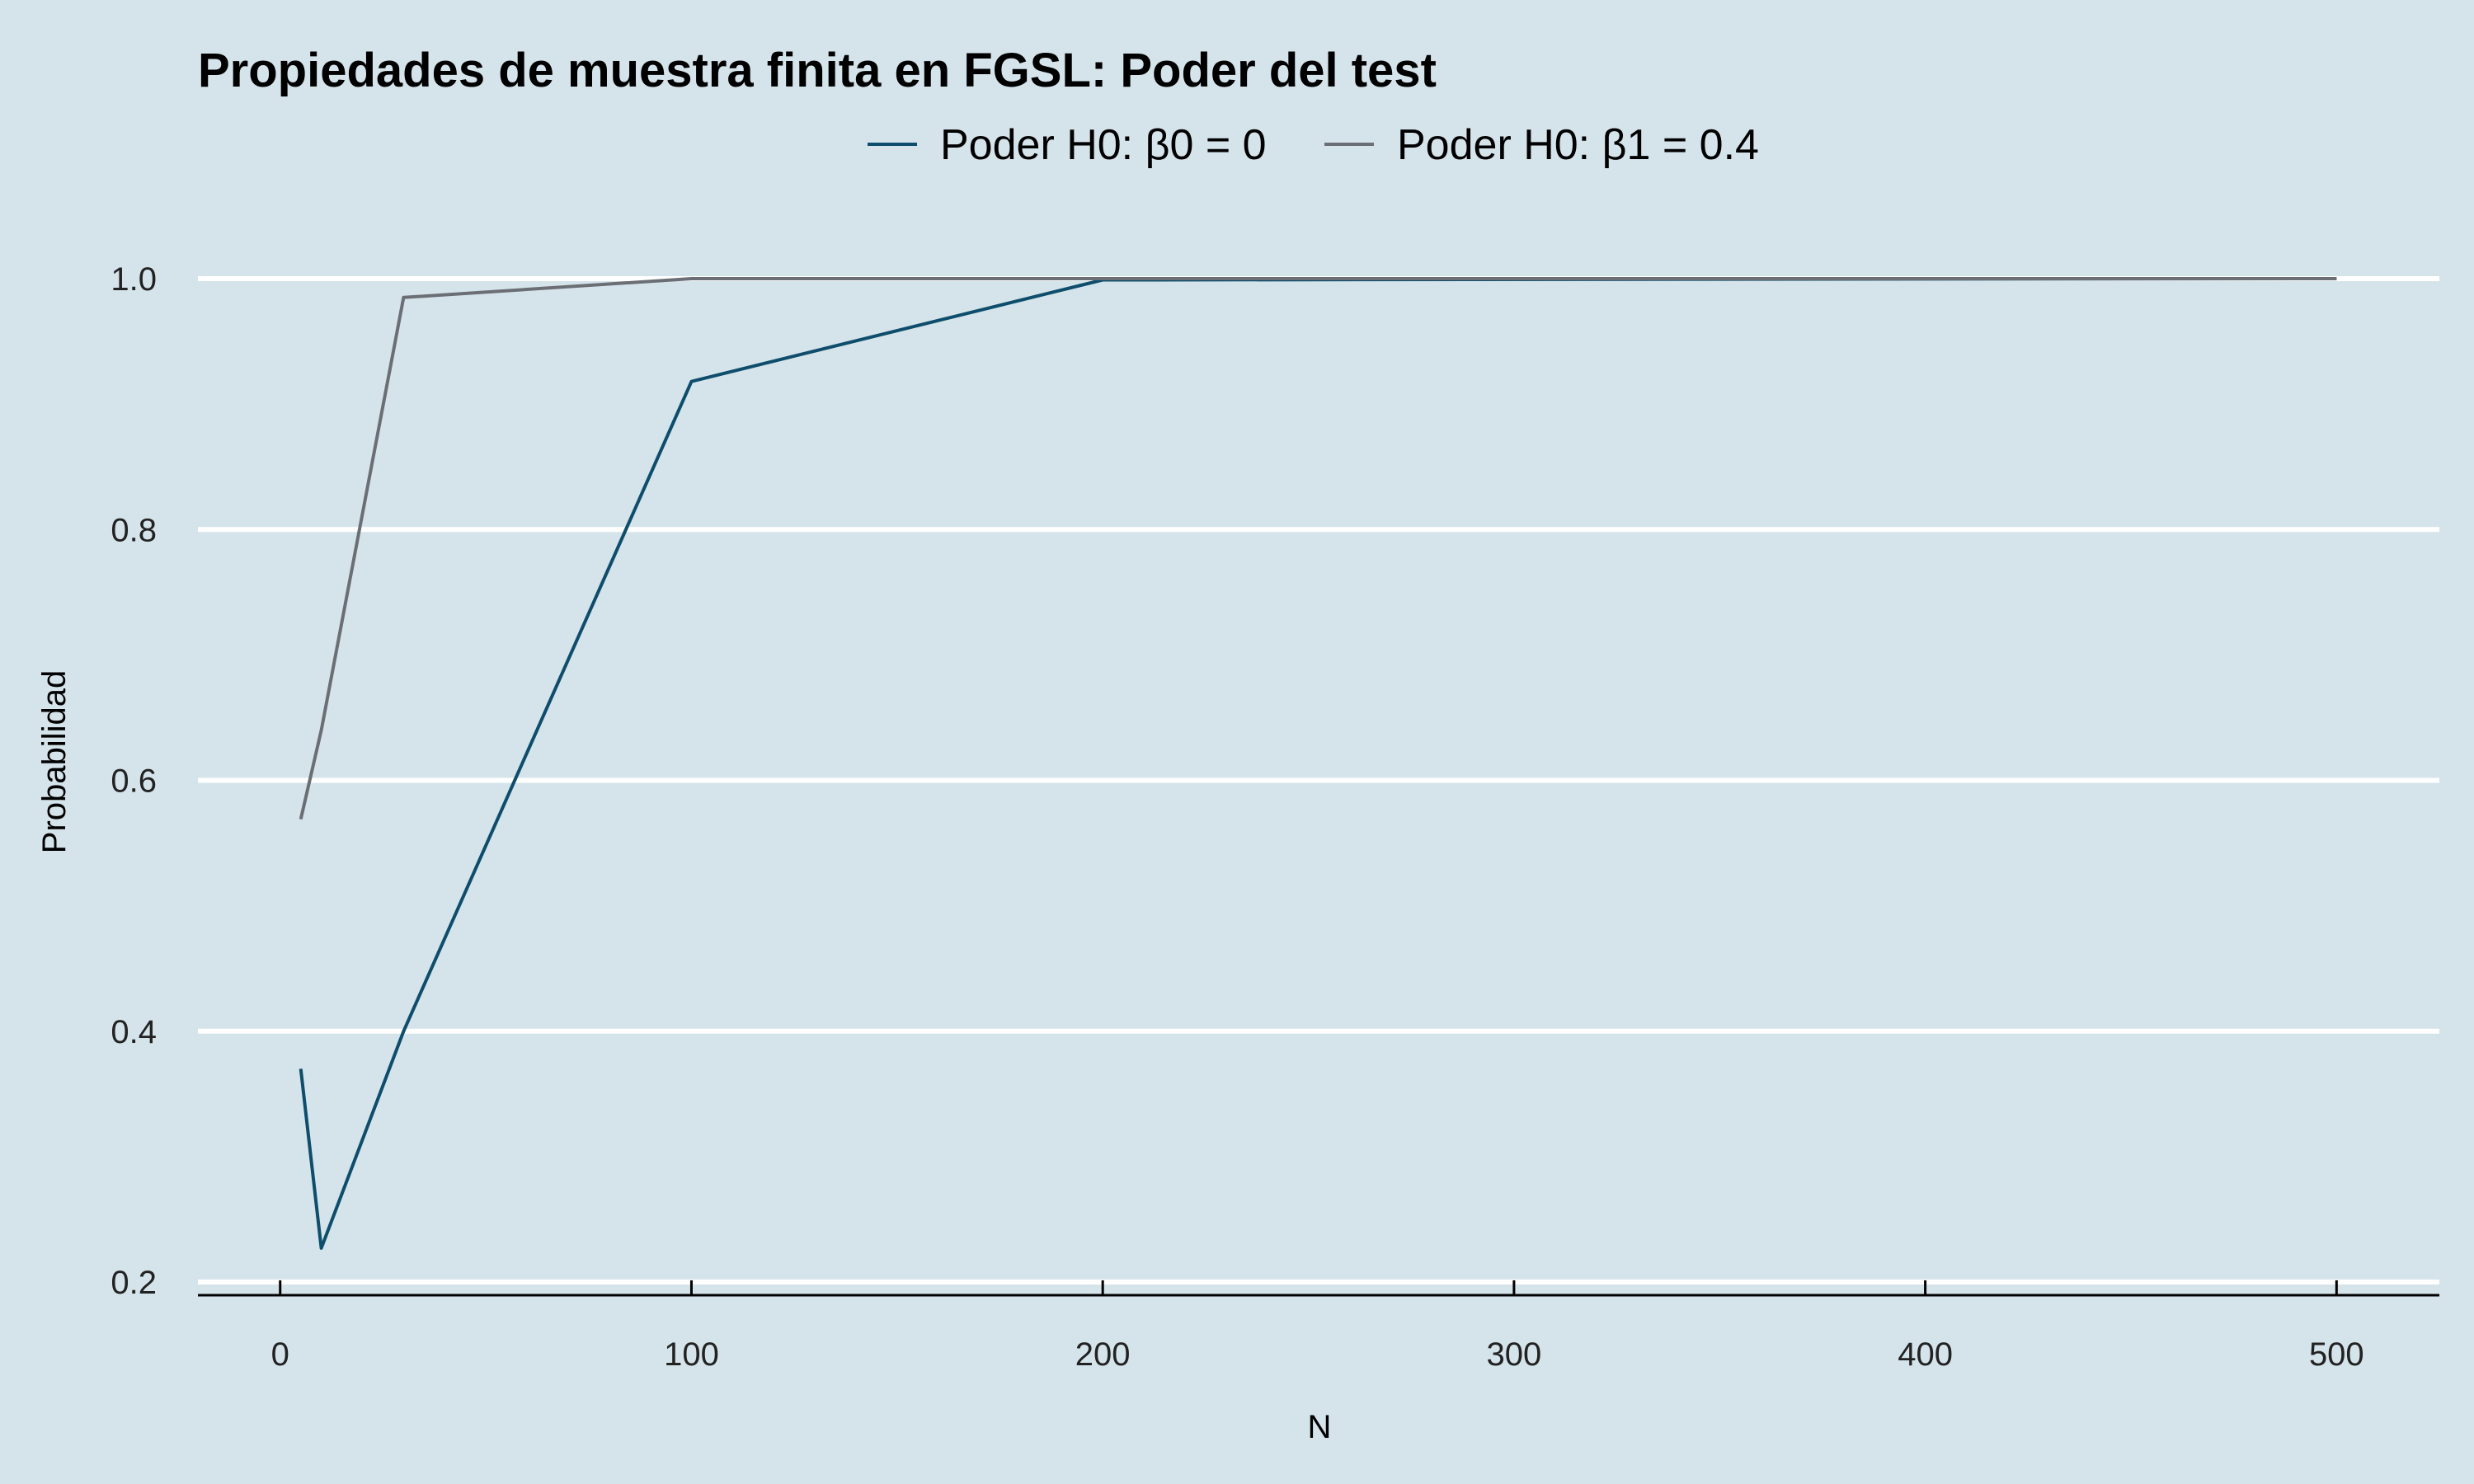 This screenshot has width=2474, height=1484. Describe the element at coordinates (134, 1283) in the screenshot. I see `y-tick-label-0: 0.2` at that location.